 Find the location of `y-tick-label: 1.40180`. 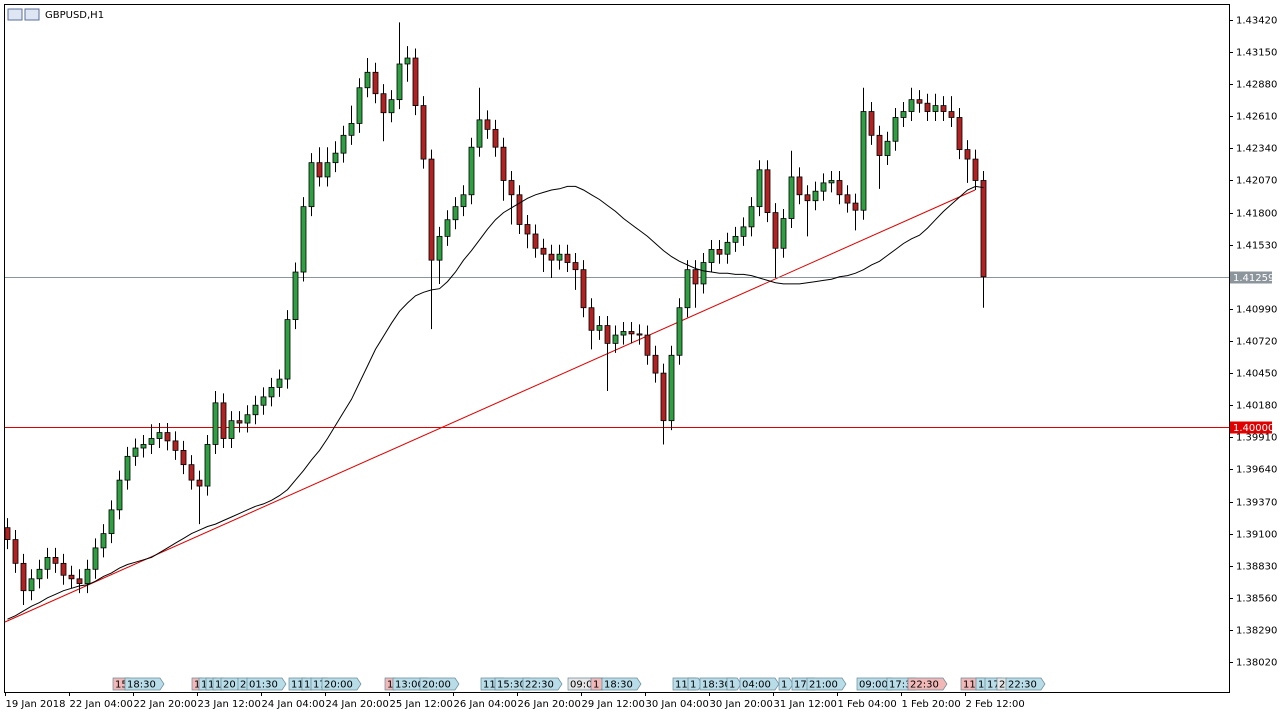

y-tick-label: 1.40180 is located at coordinates (1256, 406).